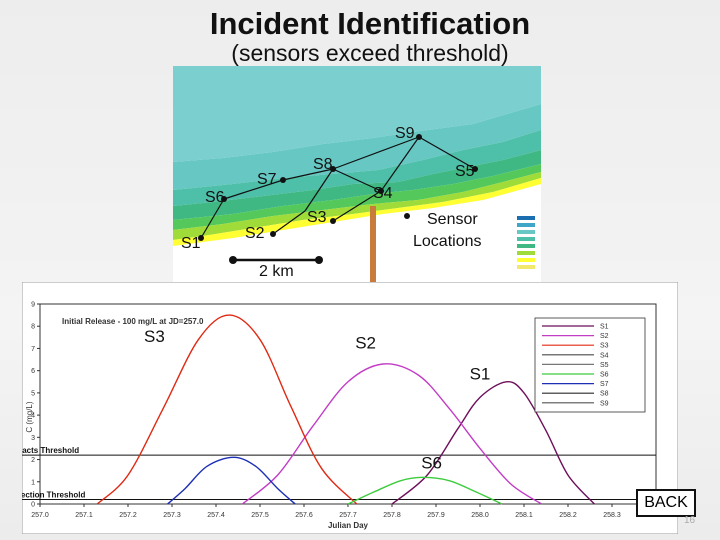 This screenshot has width=720, height=540. I want to click on sensor-label-s5: S5, so click(465, 171).